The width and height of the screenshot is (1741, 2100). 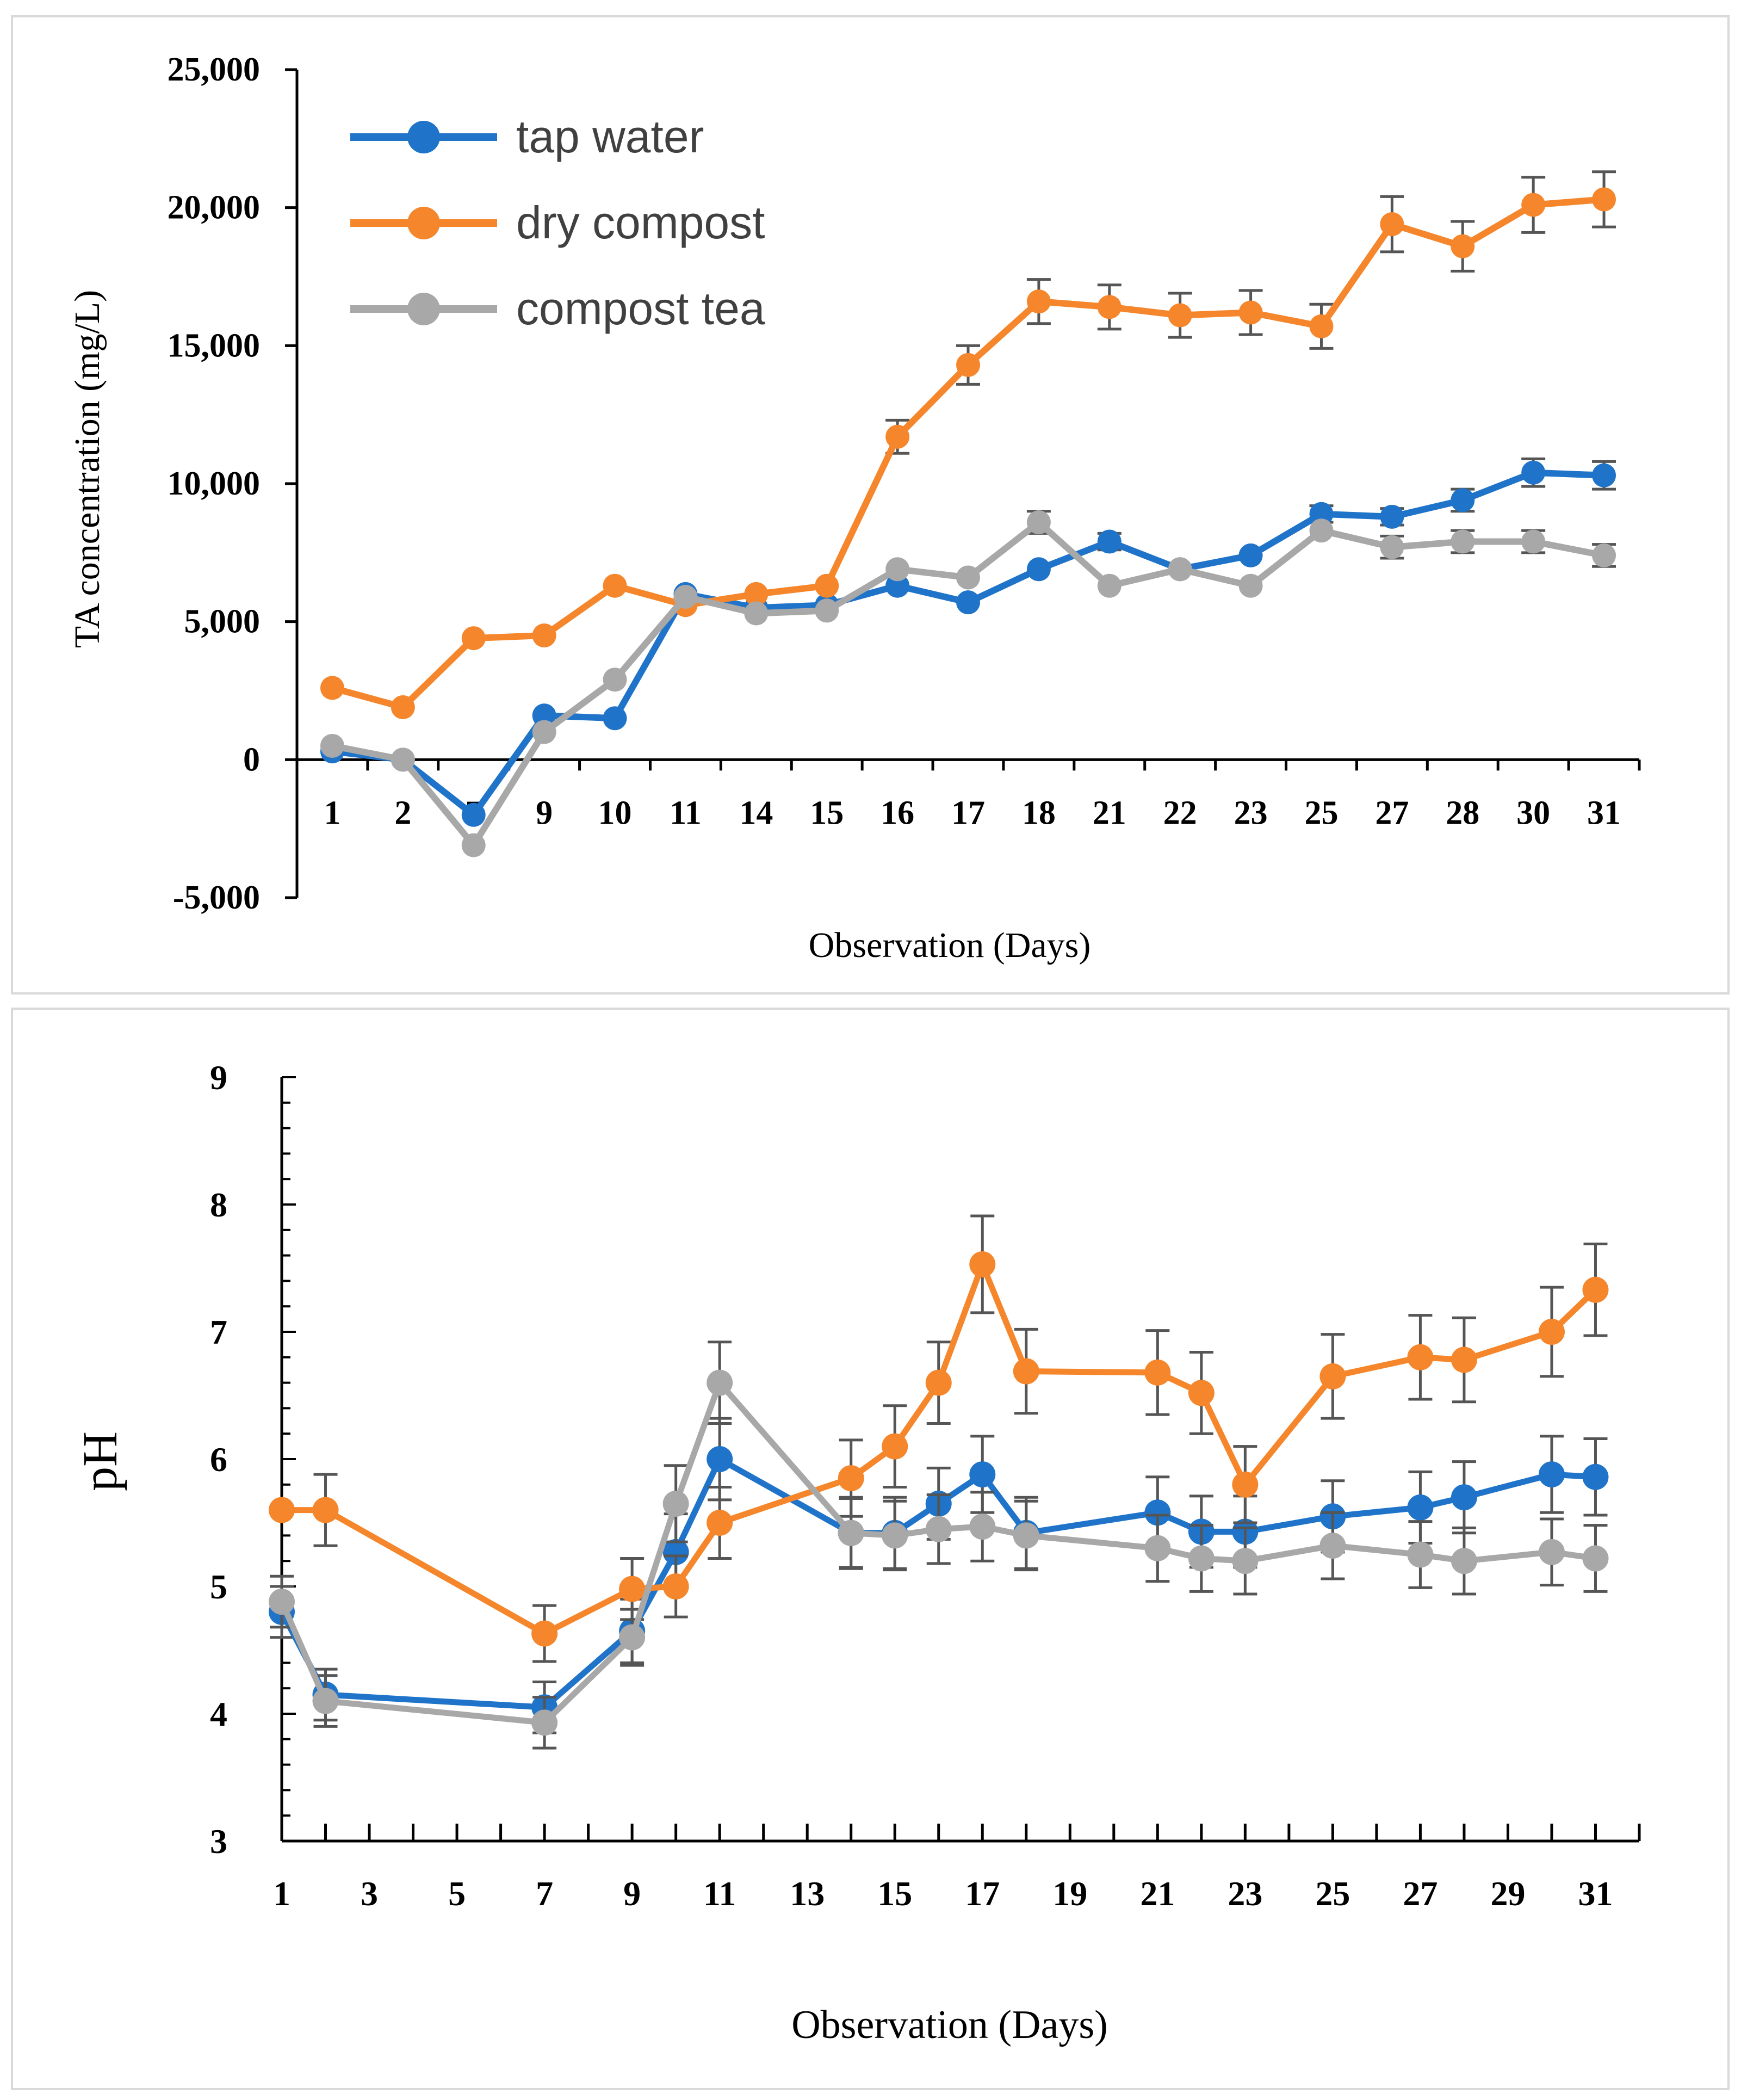 What do you see at coordinates (214, 346) in the screenshot?
I see `y-tick-label: 15,000` at bounding box center [214, 346].